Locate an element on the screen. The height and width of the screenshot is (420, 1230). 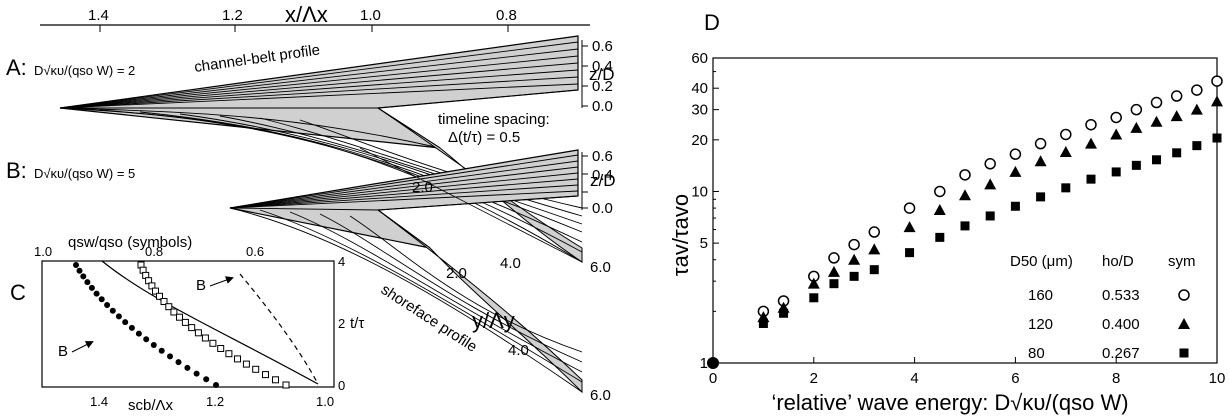
y-upper-tick: 4.0 is located at coordinates (510, 263).